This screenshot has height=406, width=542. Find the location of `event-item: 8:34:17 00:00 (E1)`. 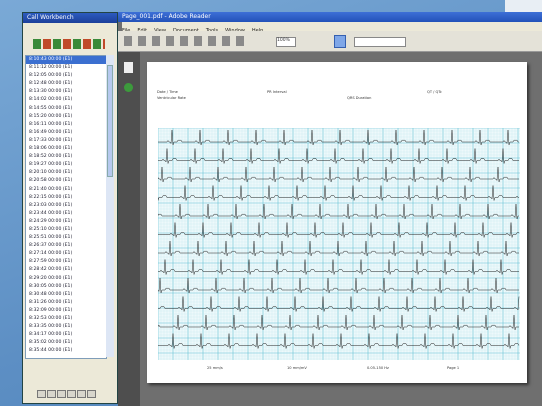

event-item: 8:34:17 00:00 (E1) is located at coordinates (51, 335).